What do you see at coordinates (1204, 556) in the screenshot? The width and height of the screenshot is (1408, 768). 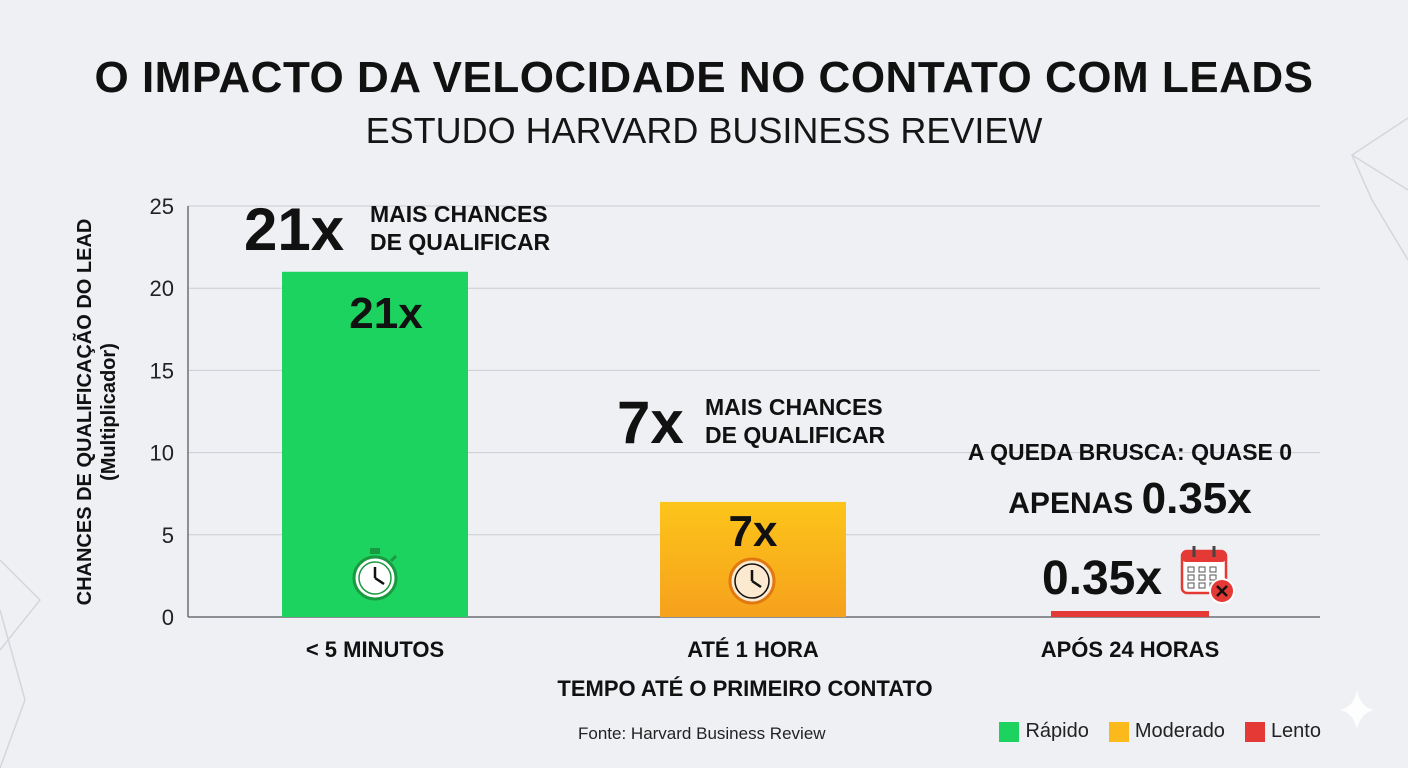 I see `calendar-header` at bounding box center [1204, 556].